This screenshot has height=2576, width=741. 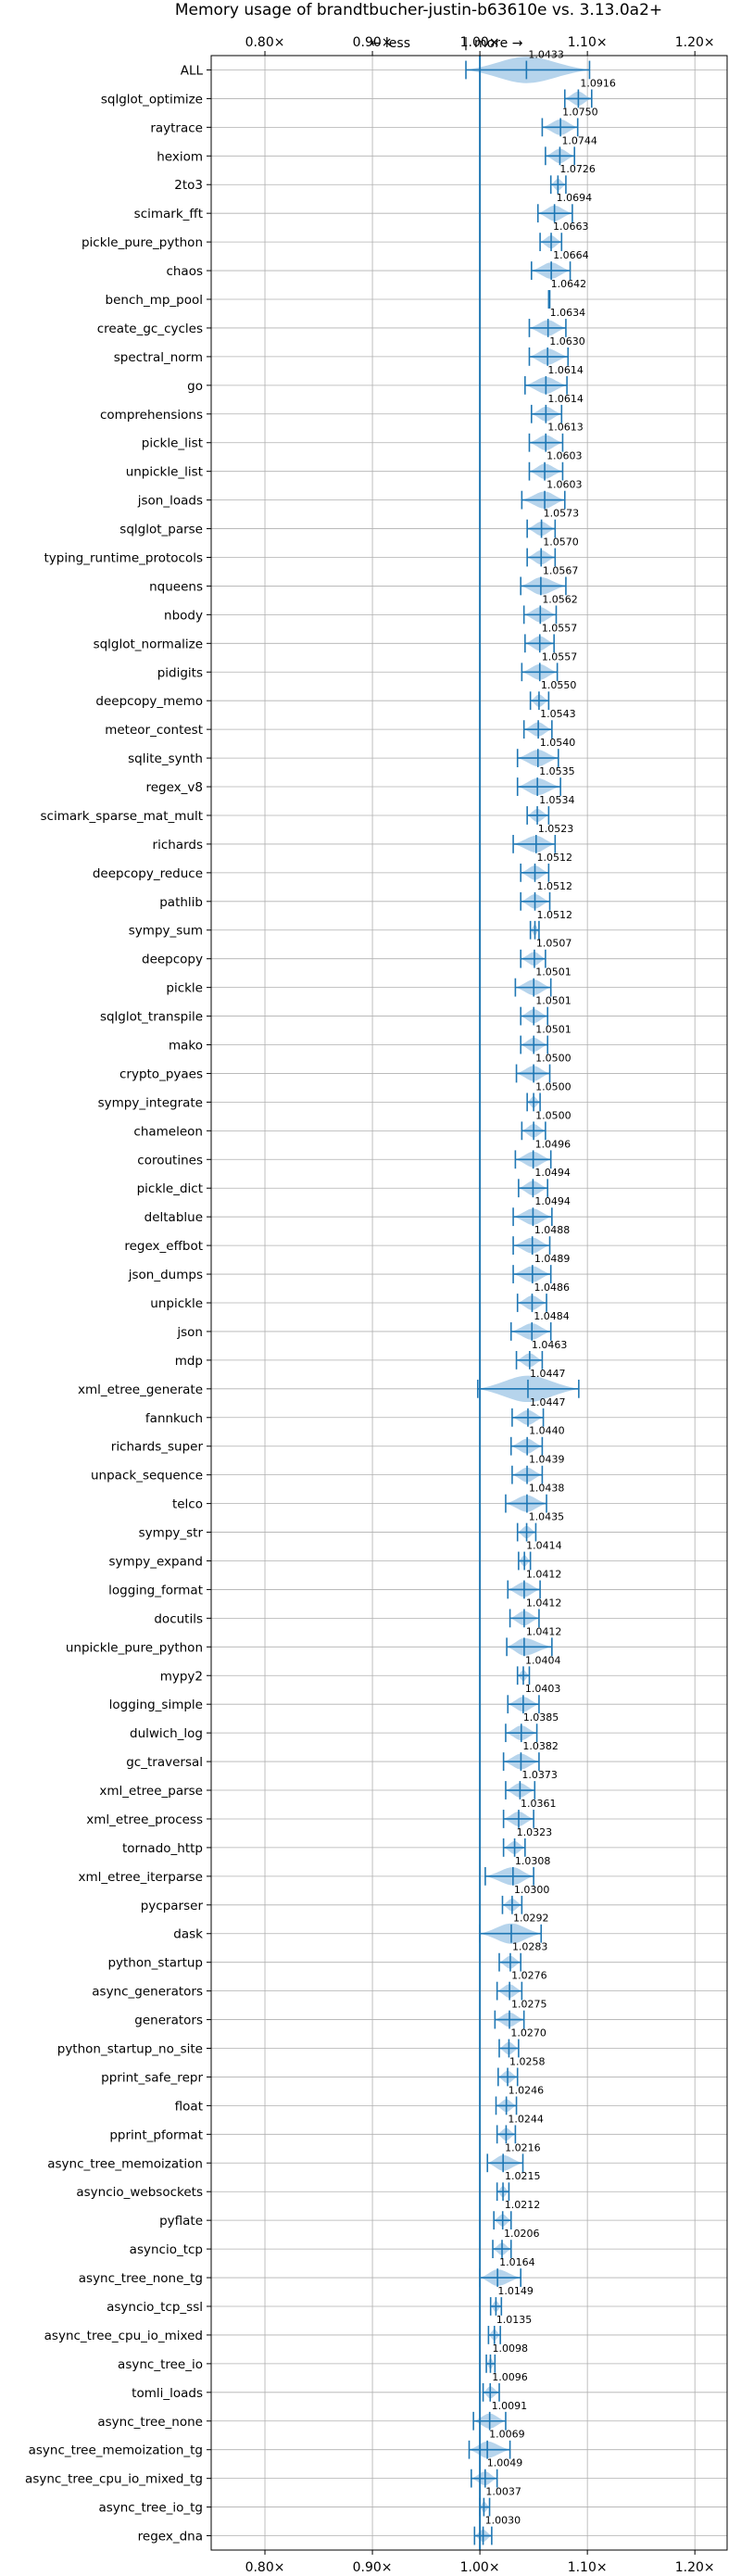 I want to click on x-tick-label-top: 0.80×, so click(x=265, y=43).